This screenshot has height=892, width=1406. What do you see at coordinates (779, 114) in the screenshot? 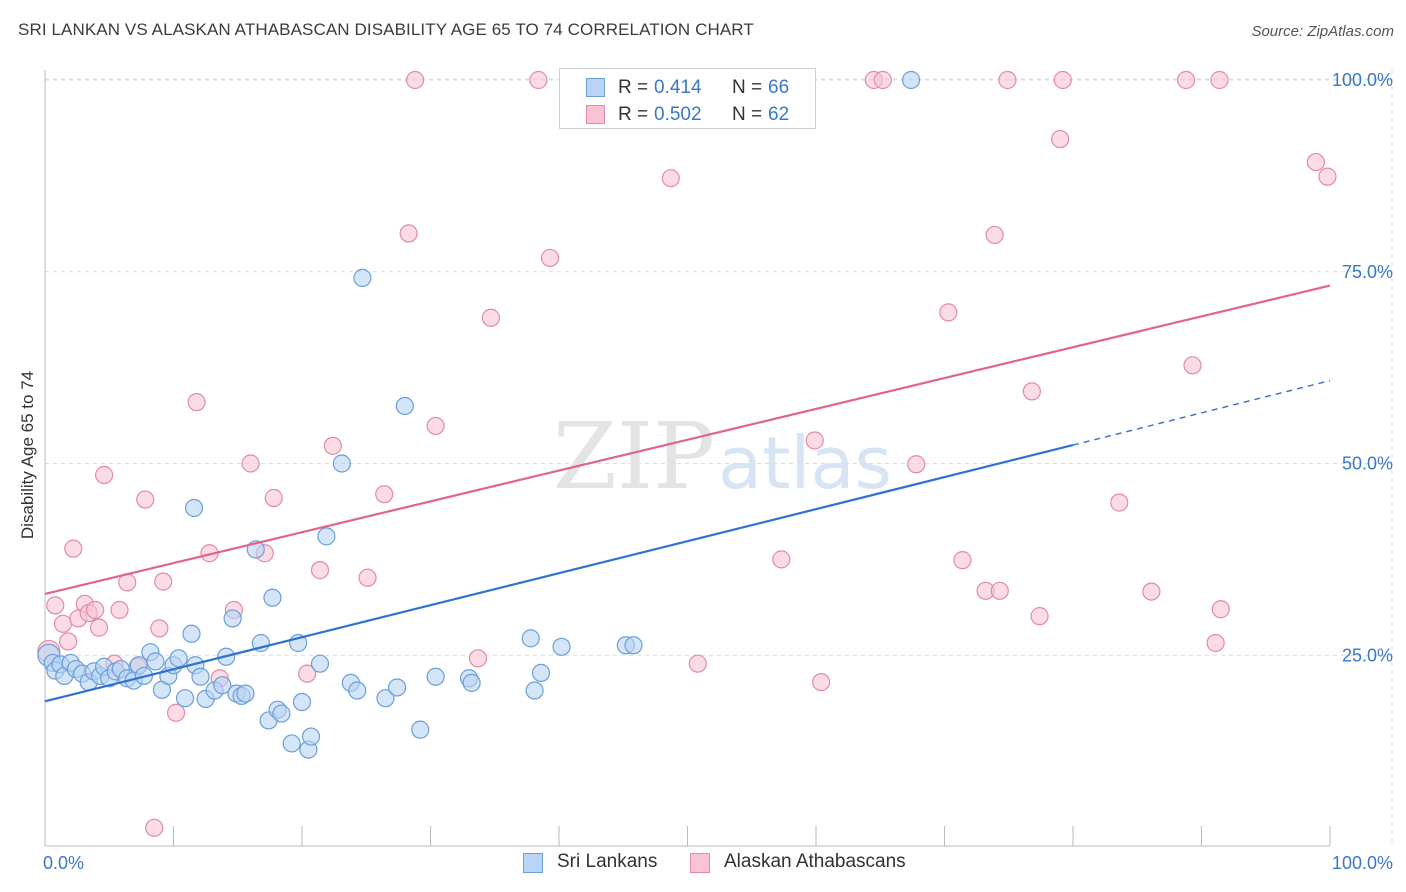
I see `stats-n-value: 62` at bounding box center [779, 114].